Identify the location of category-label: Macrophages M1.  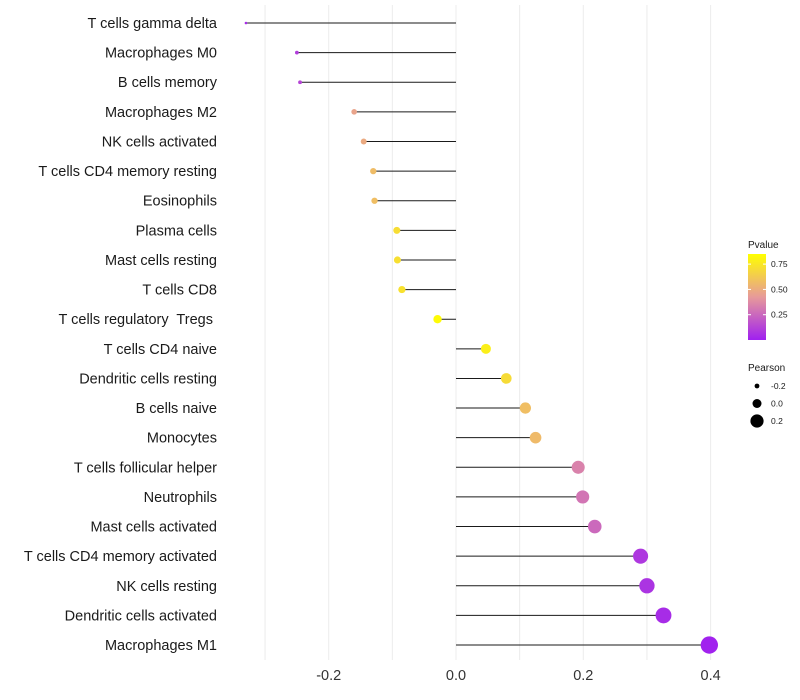
(161, 646).